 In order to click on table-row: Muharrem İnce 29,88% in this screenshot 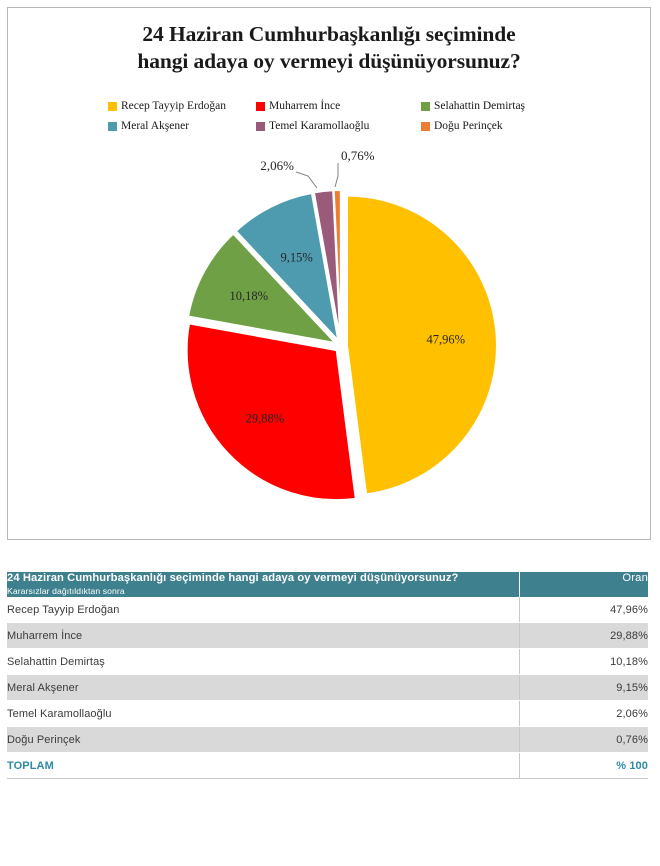, I will do `click(327, 635)`.